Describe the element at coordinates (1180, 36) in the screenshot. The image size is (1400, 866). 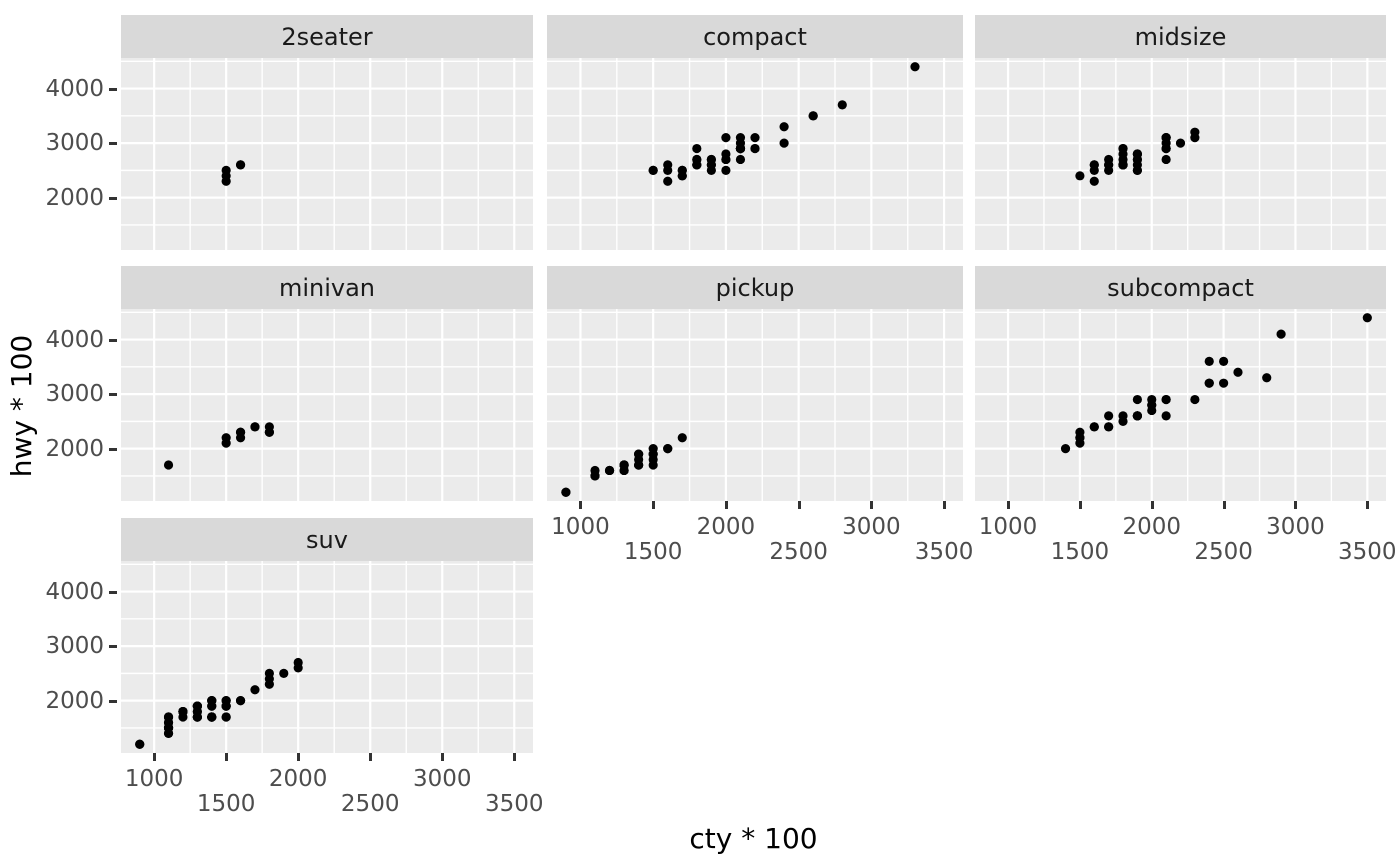
I see `facet-strip: midsize` at that location.